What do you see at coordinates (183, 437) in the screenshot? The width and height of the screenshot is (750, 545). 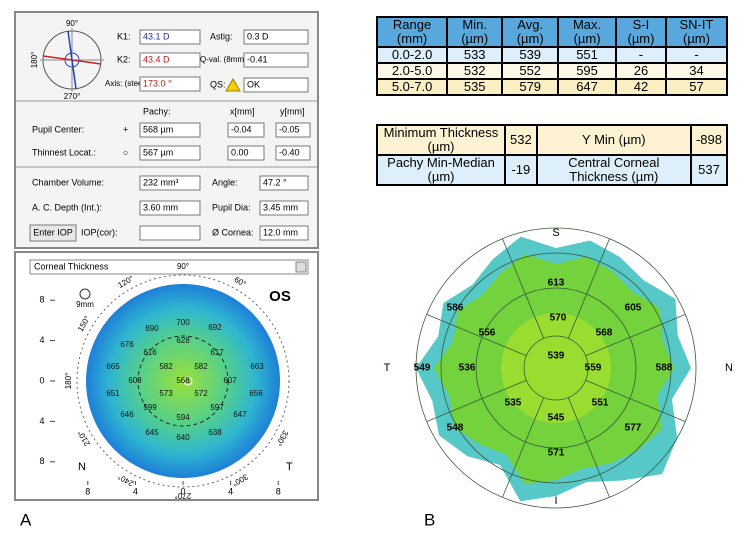 I see `thickness-value: 640` at bounding box center [183, 437].